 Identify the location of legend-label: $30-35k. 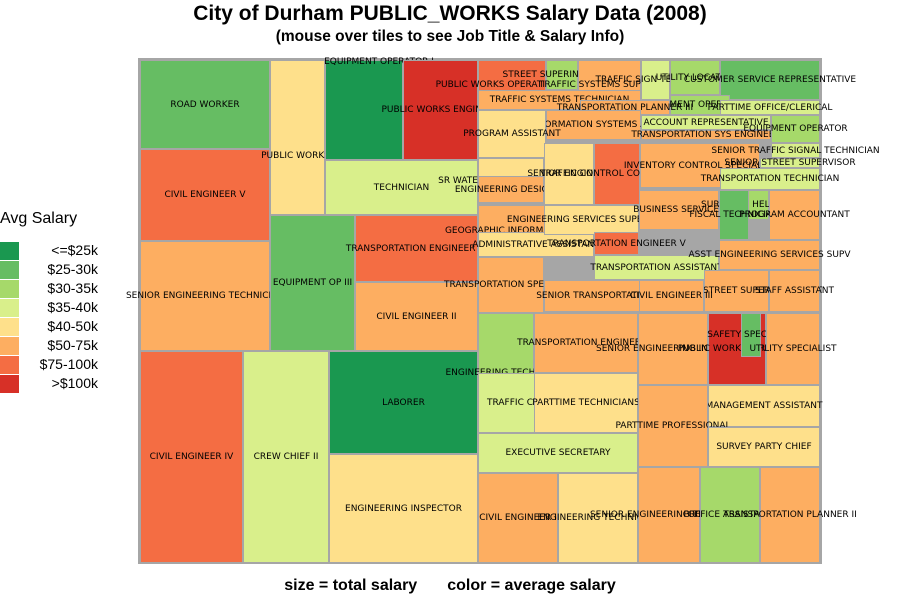
(72, 288).